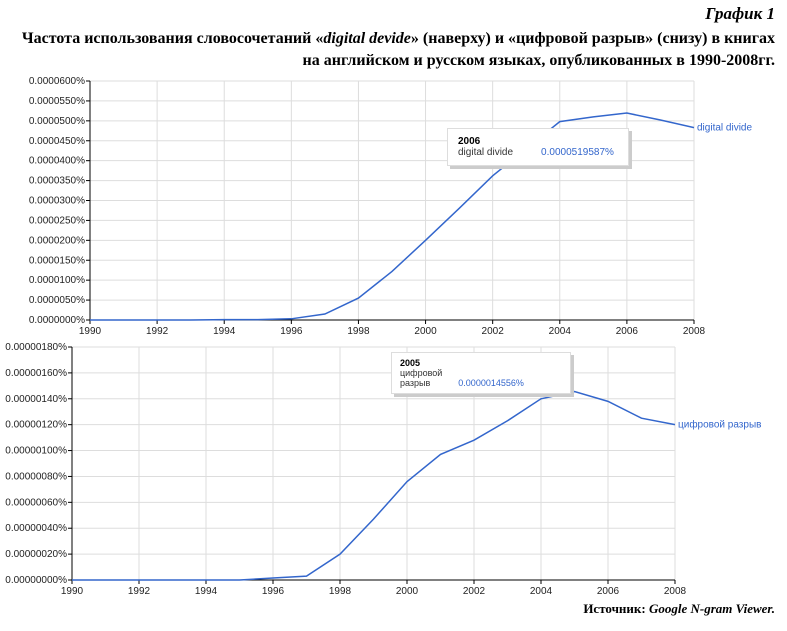  I want to click on y-tick-label: 0.0000450%, so click(57, 141).